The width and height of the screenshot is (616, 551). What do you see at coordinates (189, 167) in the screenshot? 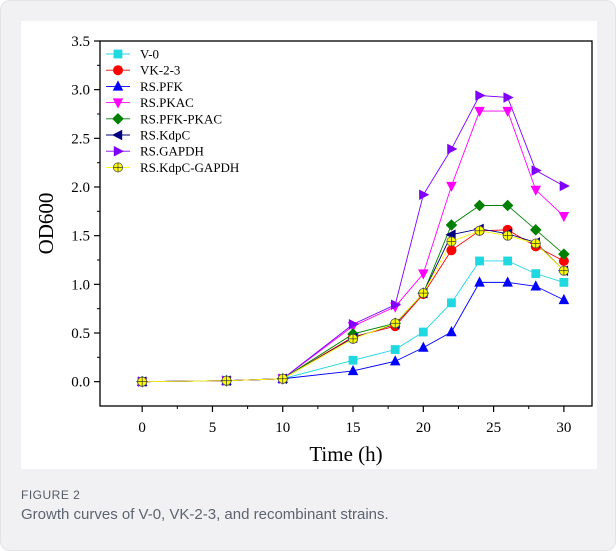
I see `legend-label: RS.KdpC-GAPDH` at bounding box center [189, 167].